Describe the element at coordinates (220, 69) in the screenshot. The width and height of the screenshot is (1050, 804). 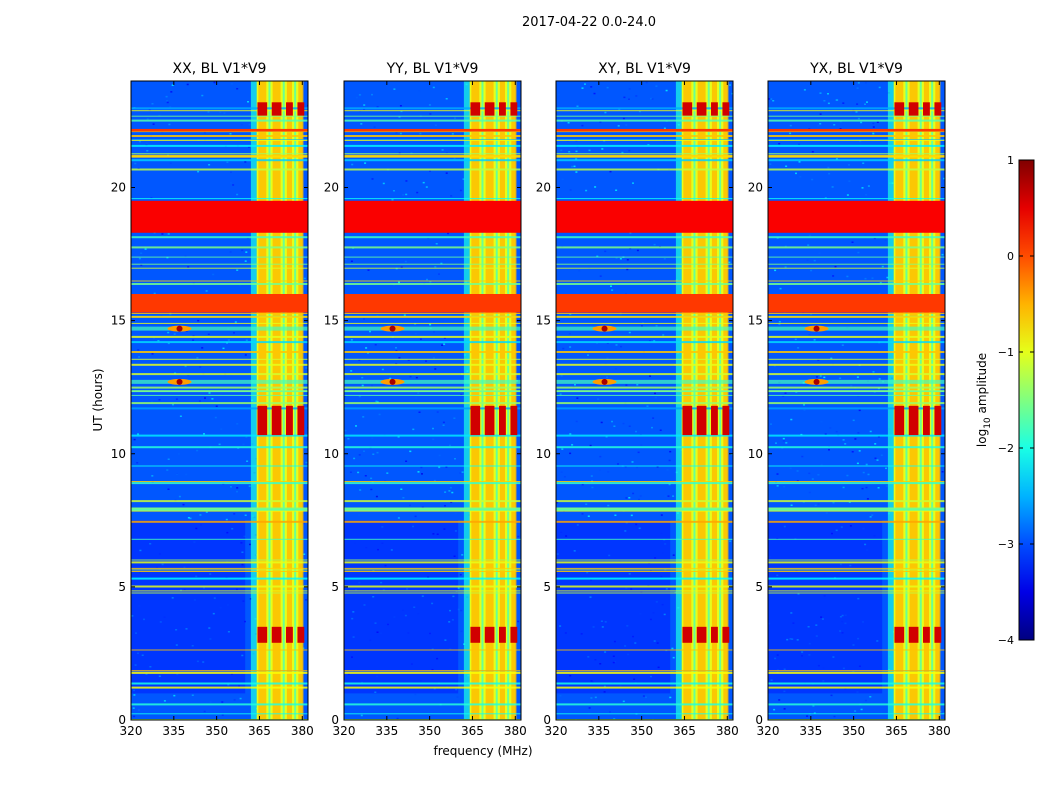
I see `panel-title: XX, BL V1*V9` at that location.